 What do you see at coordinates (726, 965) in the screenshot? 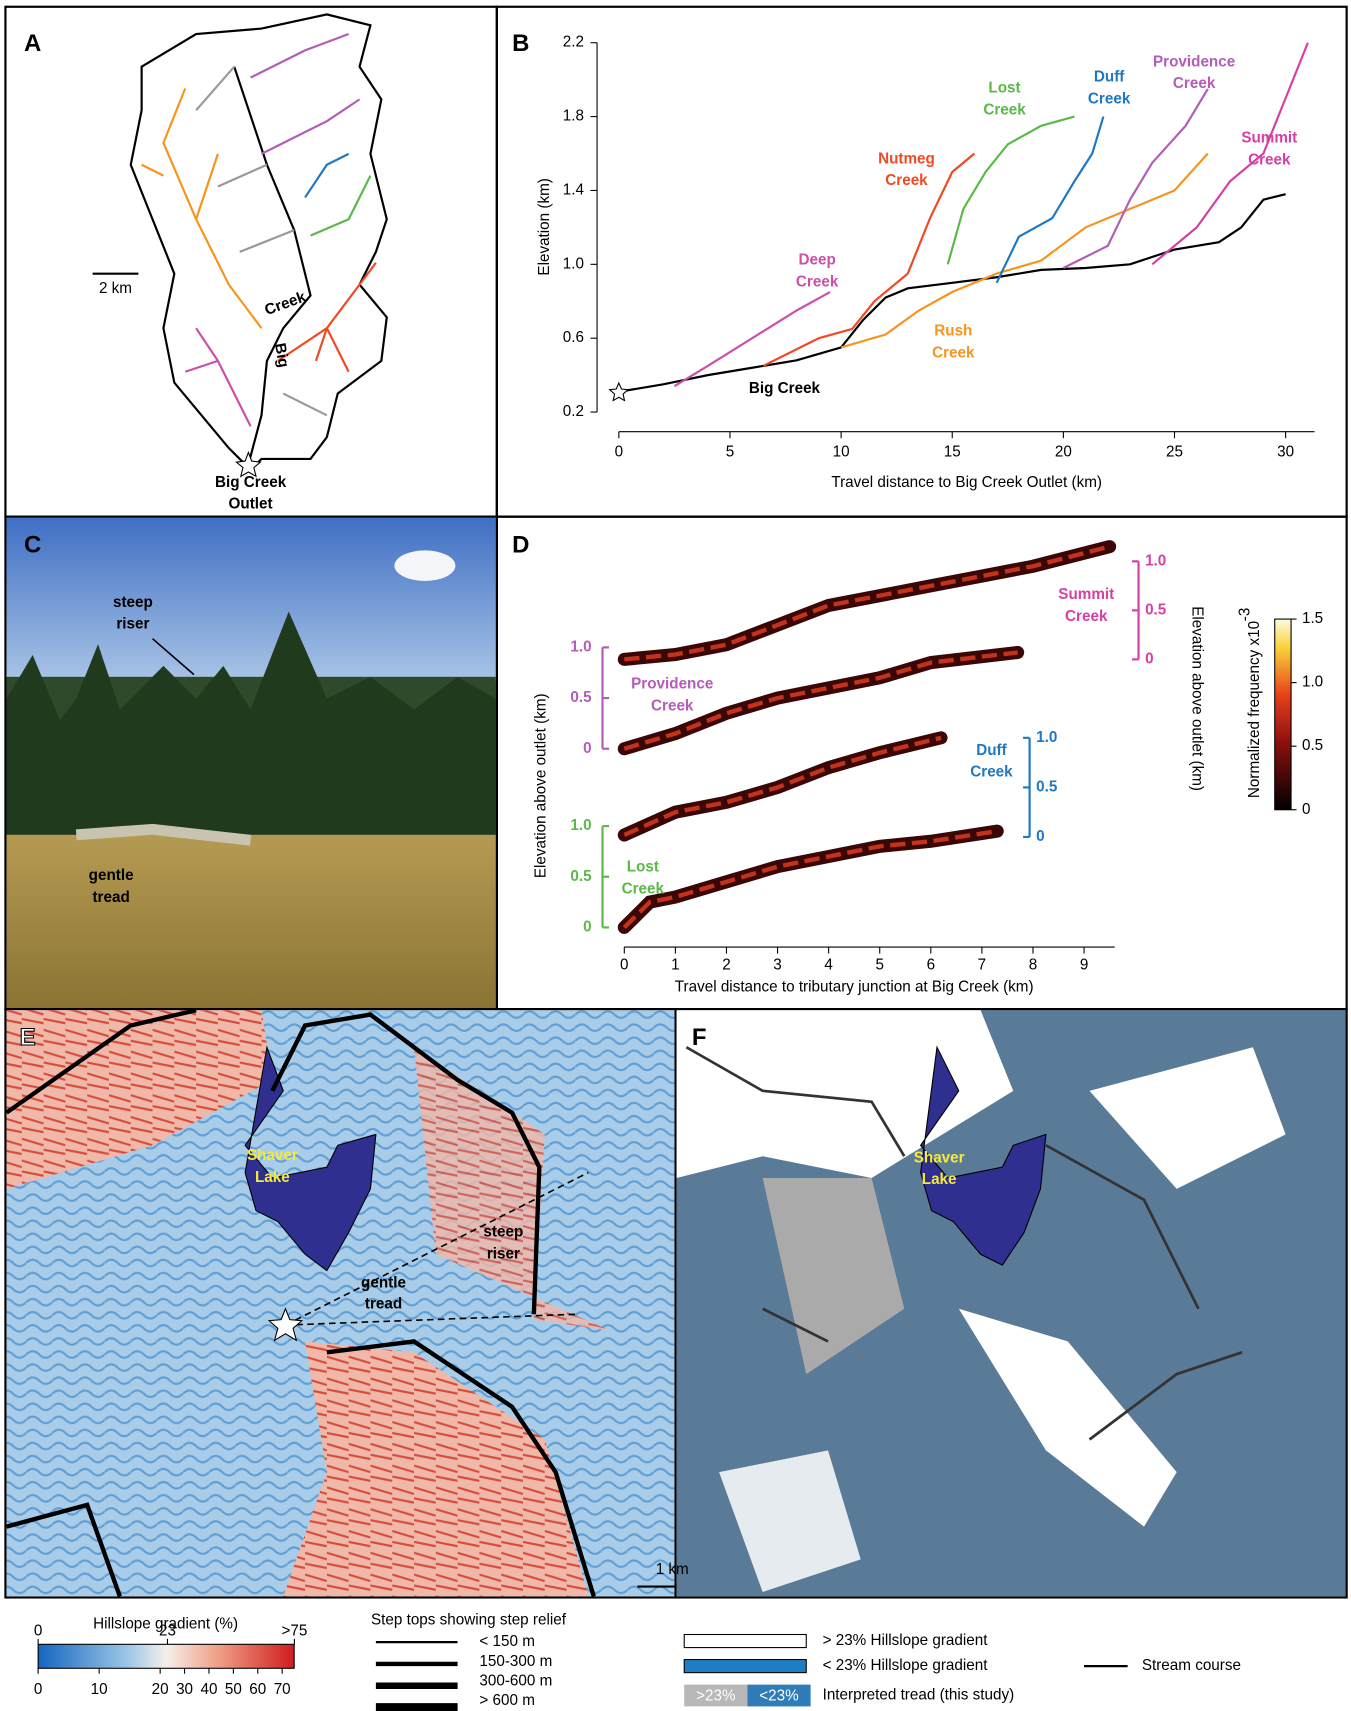
I see `x-tick-label: 2` at bounding box center [726, 965].